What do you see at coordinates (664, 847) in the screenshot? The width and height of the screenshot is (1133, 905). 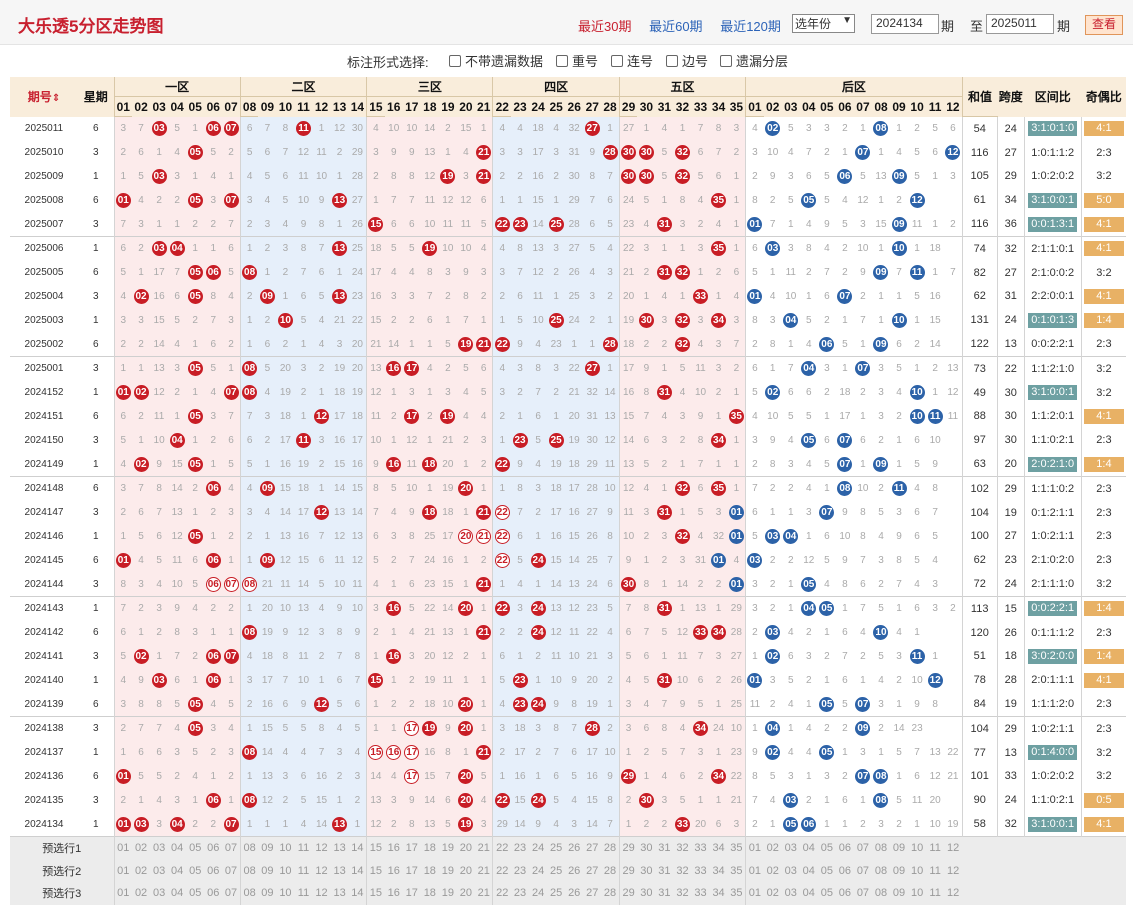 I see `preselect-number: 31` at bounding box center [664, 847].